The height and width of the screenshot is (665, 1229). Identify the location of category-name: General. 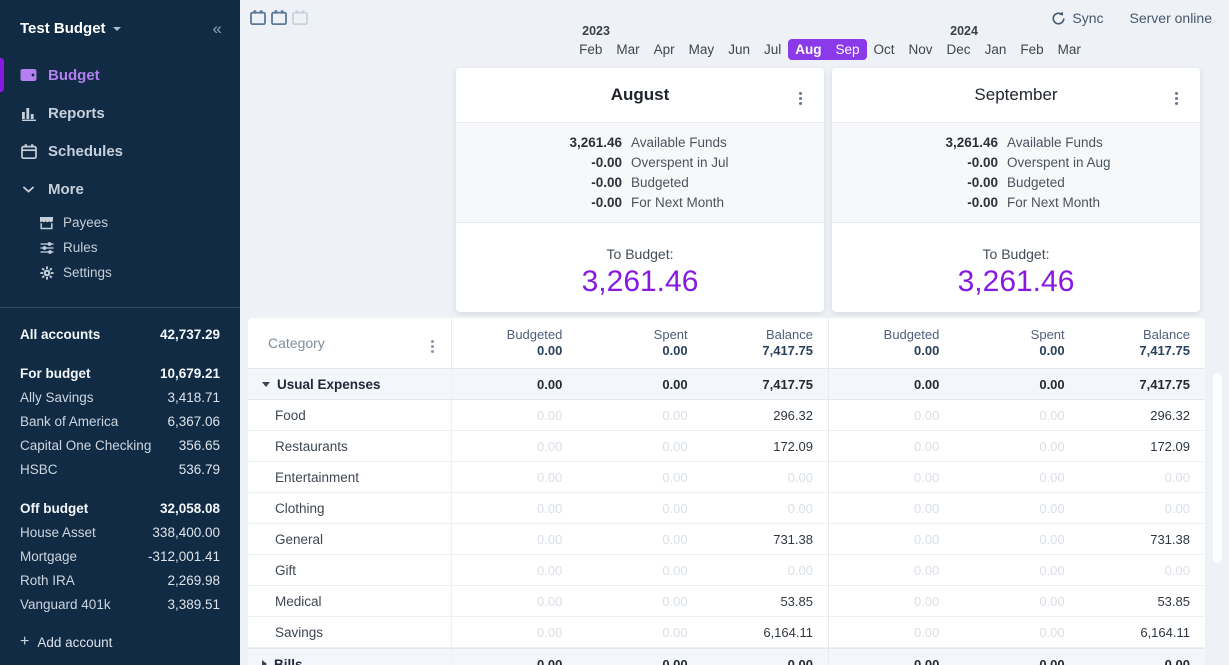
(350, 539).